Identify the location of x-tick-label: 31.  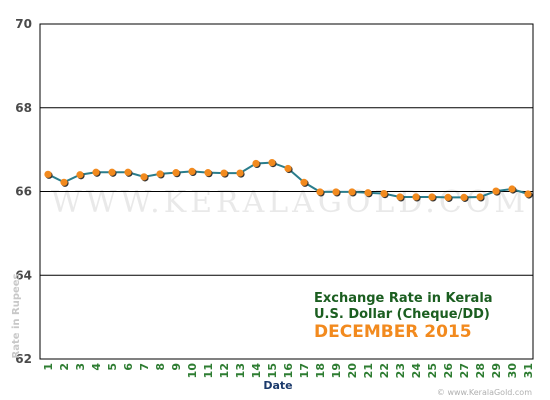
(528, 370).